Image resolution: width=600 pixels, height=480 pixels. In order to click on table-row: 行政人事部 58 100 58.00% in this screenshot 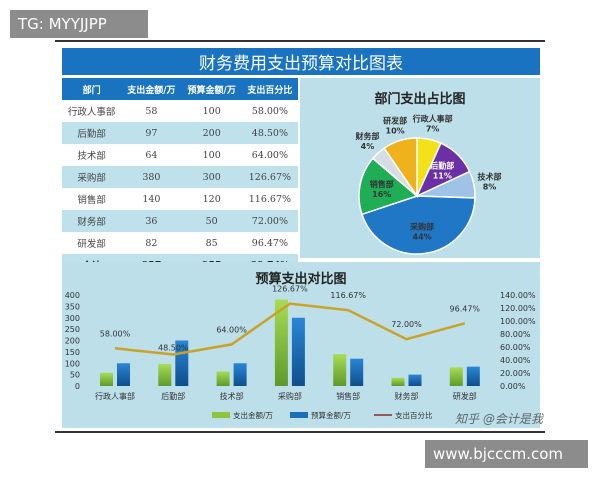, I will do `click(180, 111)`.